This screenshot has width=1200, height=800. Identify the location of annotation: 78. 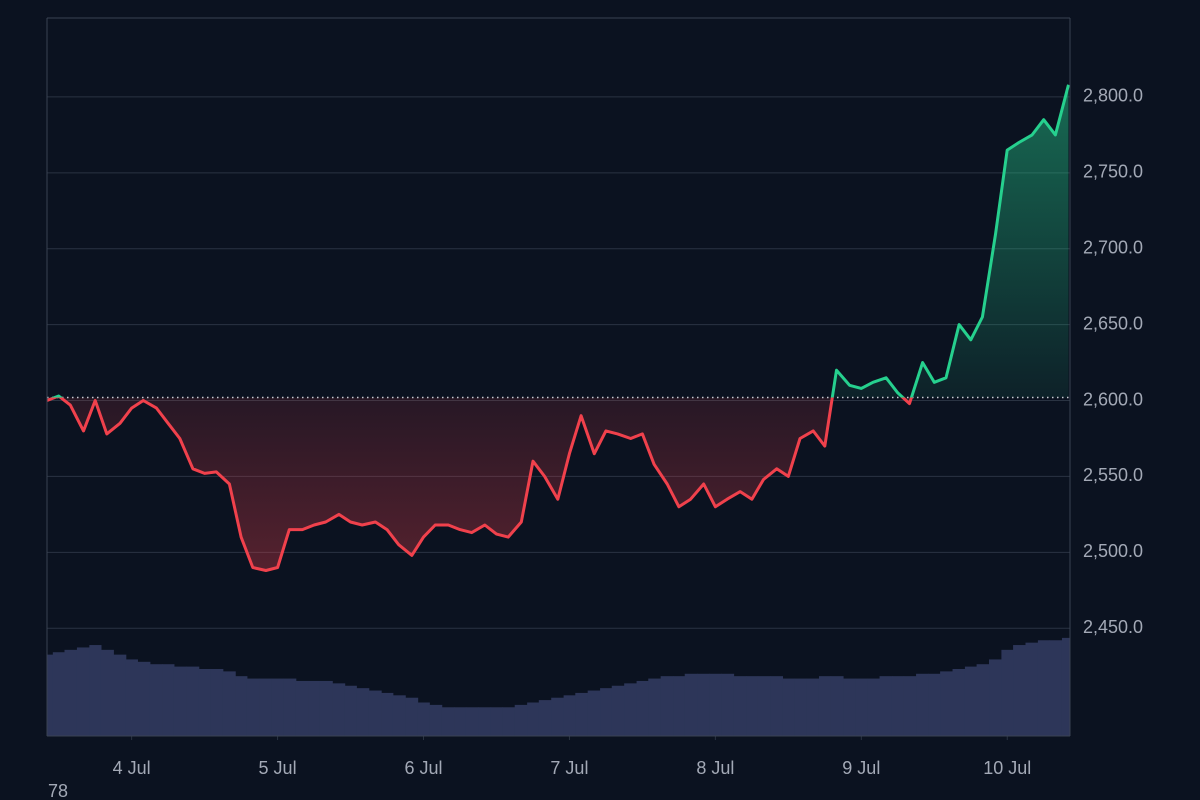
(58, 790).